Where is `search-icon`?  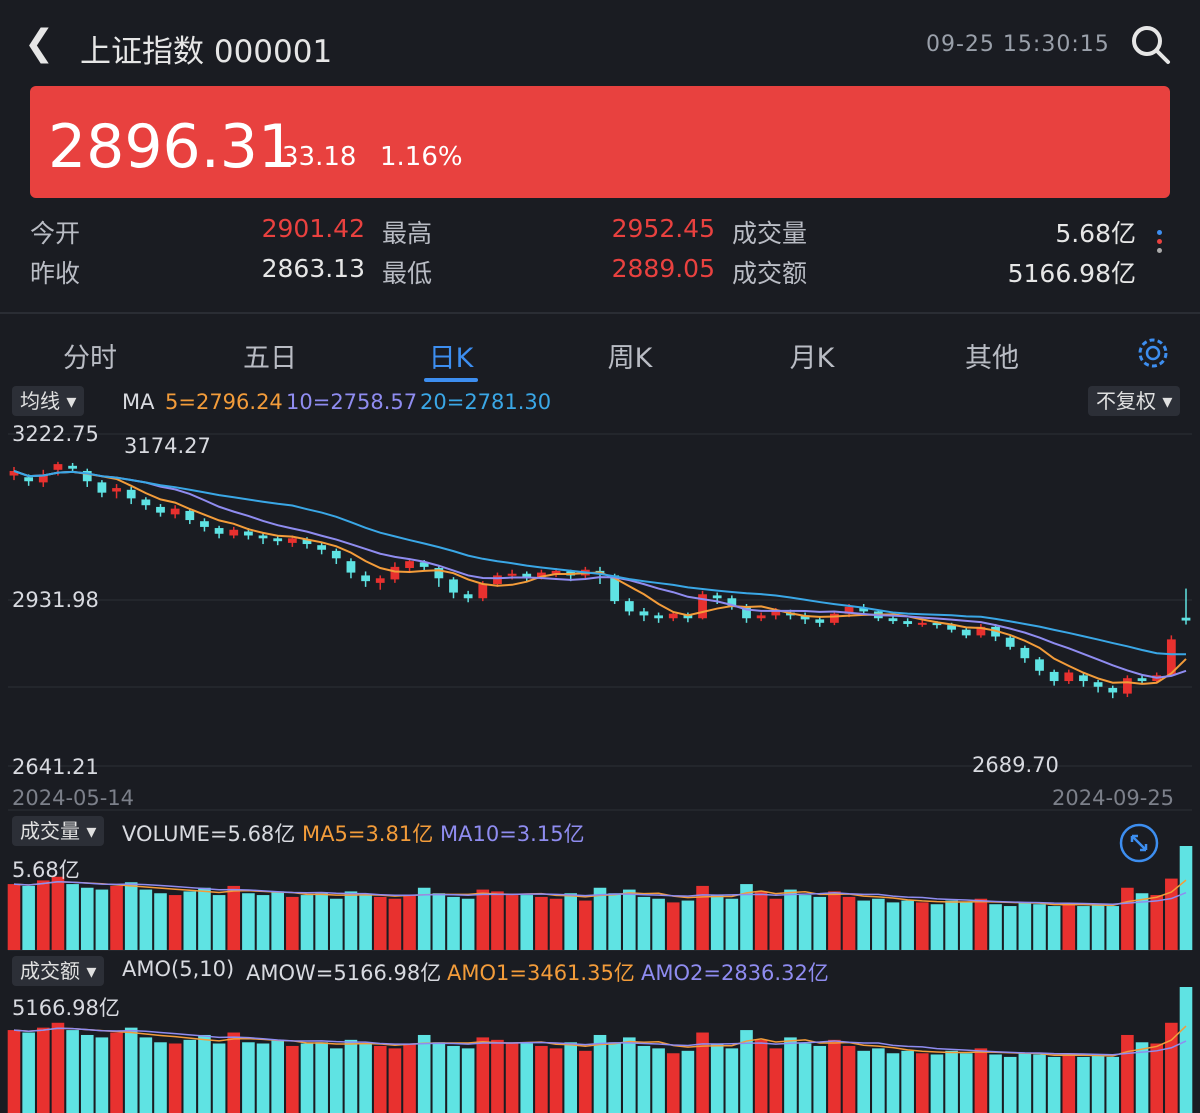 search-icon is located at coordinates (1150, 44).